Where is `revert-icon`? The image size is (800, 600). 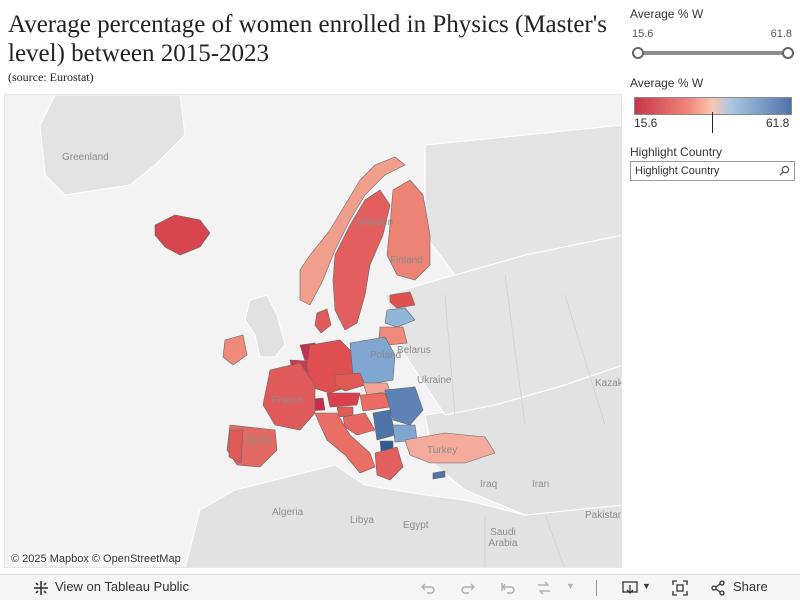
revert-icon is located at coordinates (508, 588).